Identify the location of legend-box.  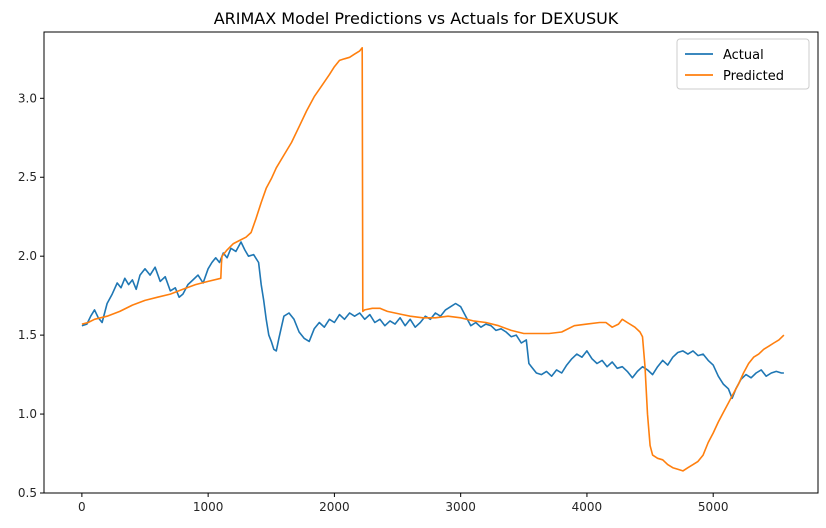
(743, 64).